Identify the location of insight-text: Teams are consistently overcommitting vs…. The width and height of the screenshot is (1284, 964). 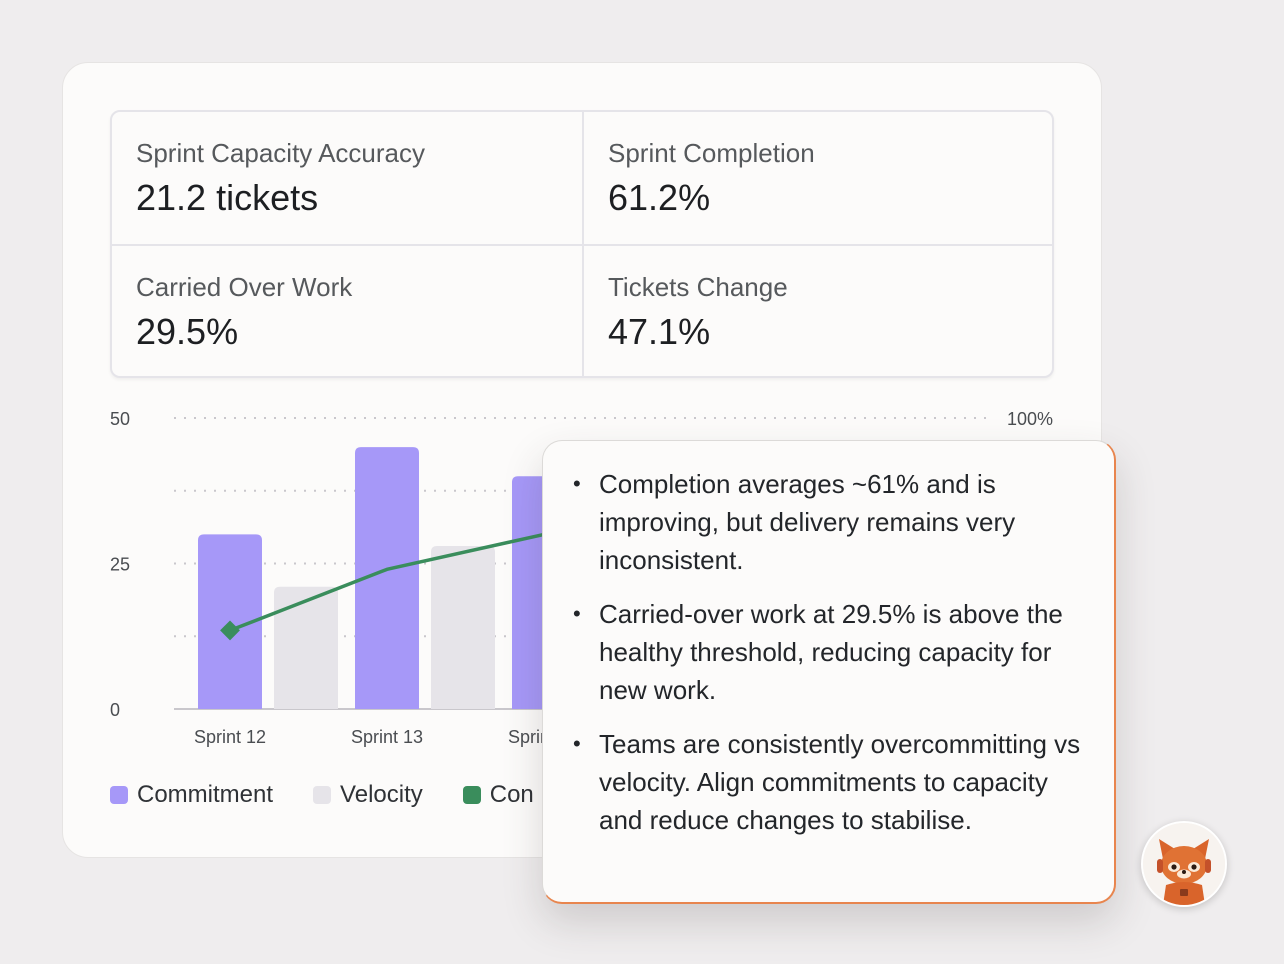
(840, 782).